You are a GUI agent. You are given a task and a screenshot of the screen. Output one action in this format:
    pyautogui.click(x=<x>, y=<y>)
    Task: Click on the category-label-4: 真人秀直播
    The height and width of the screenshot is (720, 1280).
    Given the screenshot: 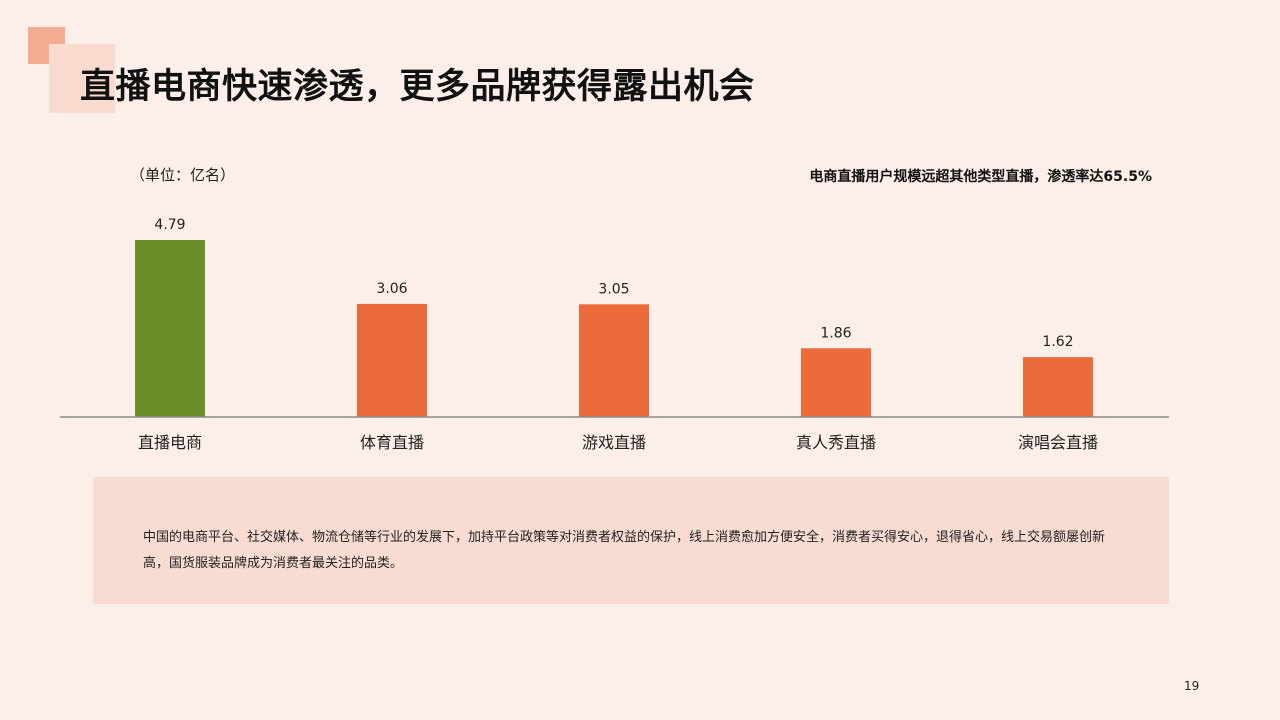 What is the action you would take?
    pyautogui.click(x=836, y=442)
    